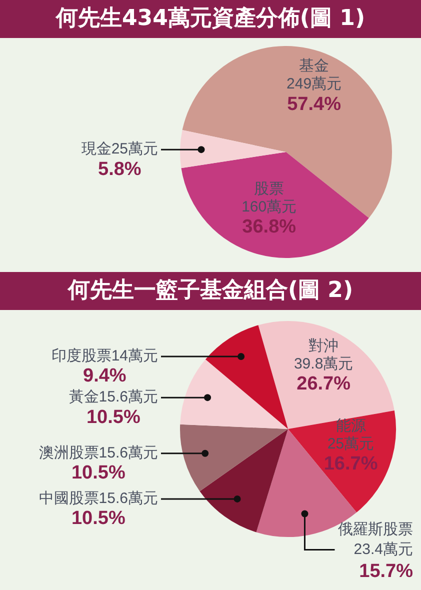 Image resolution: width=421 pixels, height=590 pixels. Describe the element at coordinates (210, 291) in the screenshot. I see `chart-title: 何先生一籃子基金組合(圖 2)` at that location.